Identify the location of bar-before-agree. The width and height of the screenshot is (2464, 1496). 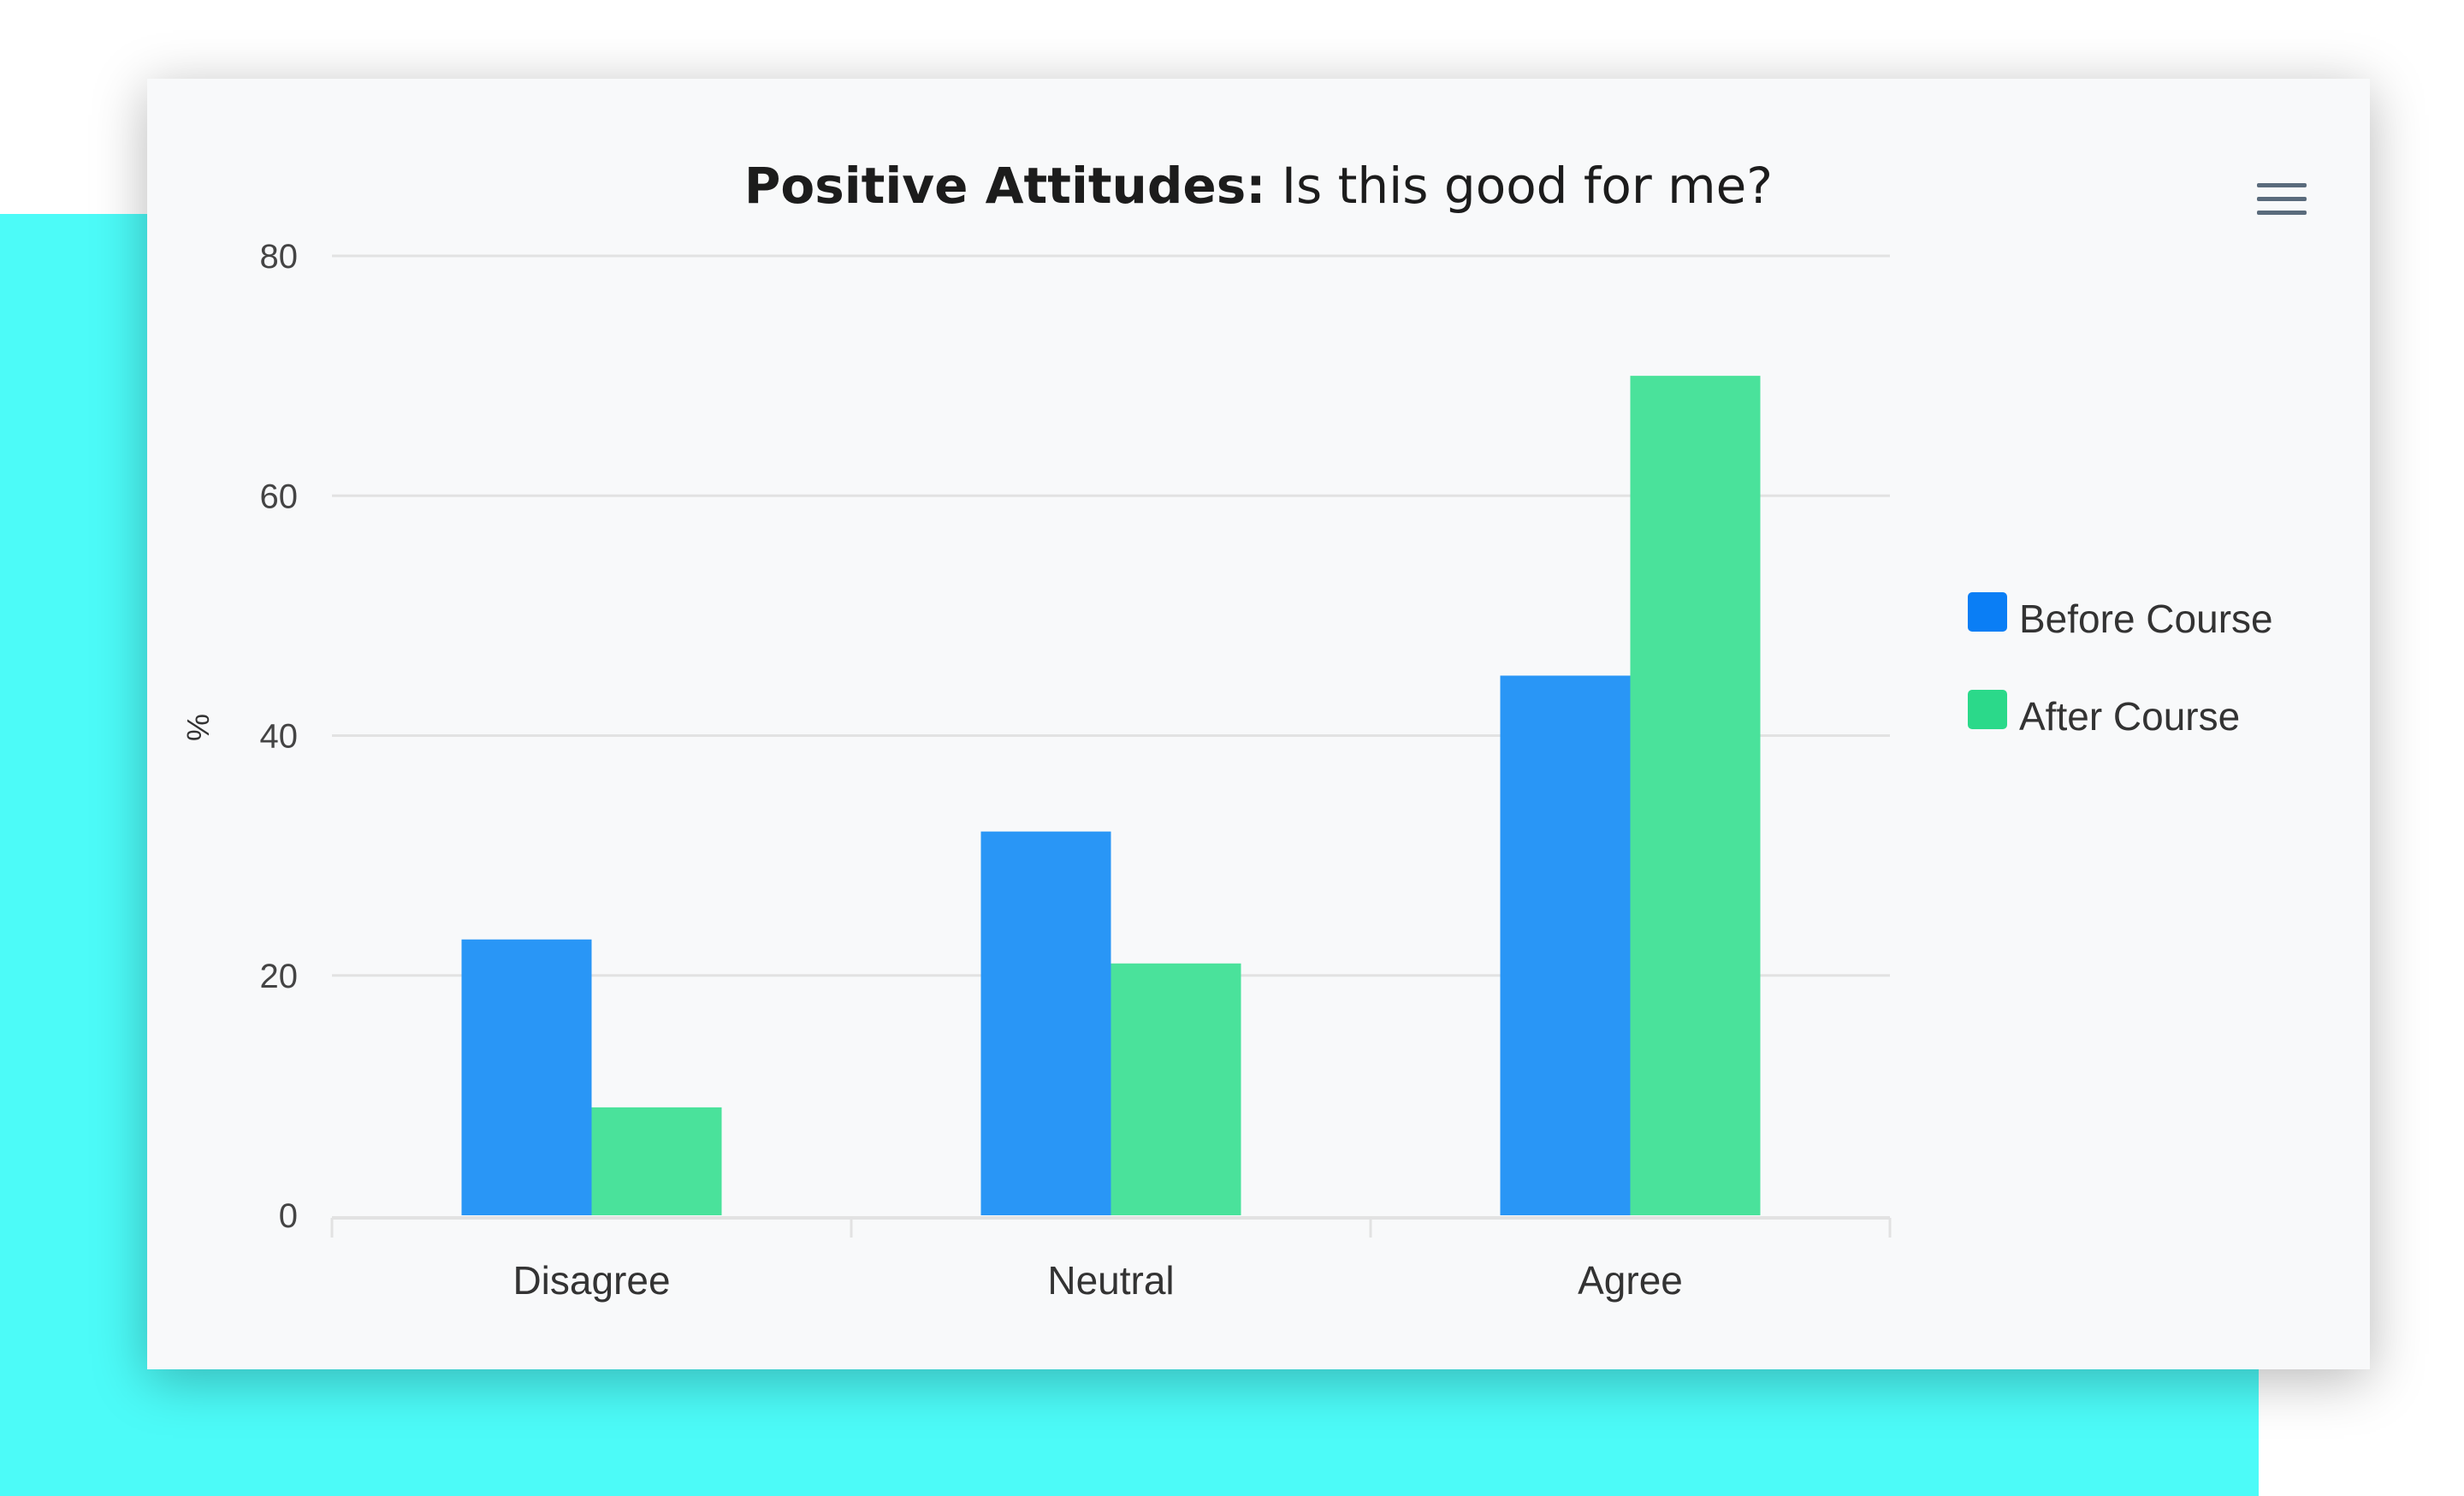
(1565, 945).